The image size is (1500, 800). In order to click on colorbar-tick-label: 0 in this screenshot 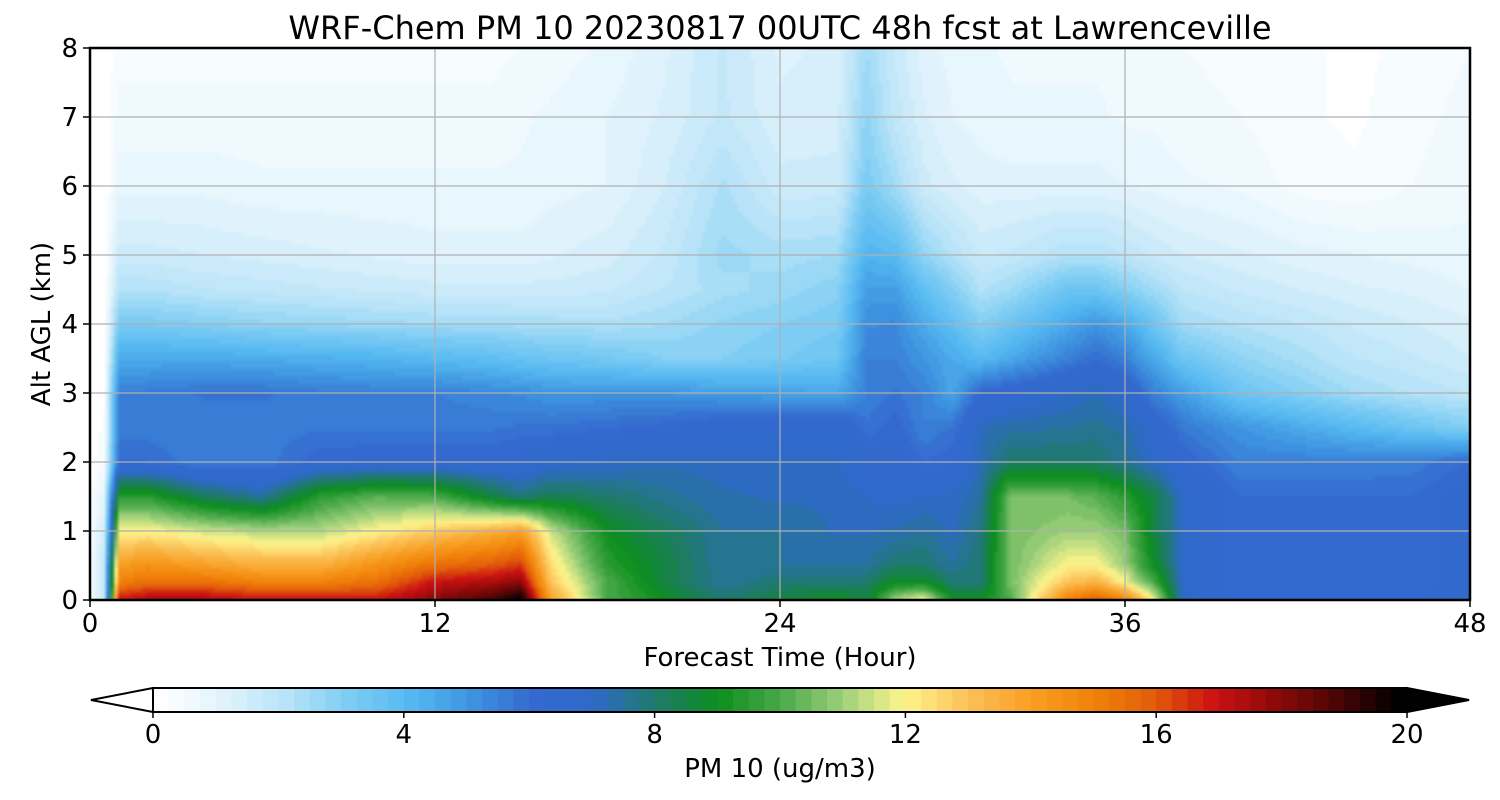, I will do `click(153, 735)`.